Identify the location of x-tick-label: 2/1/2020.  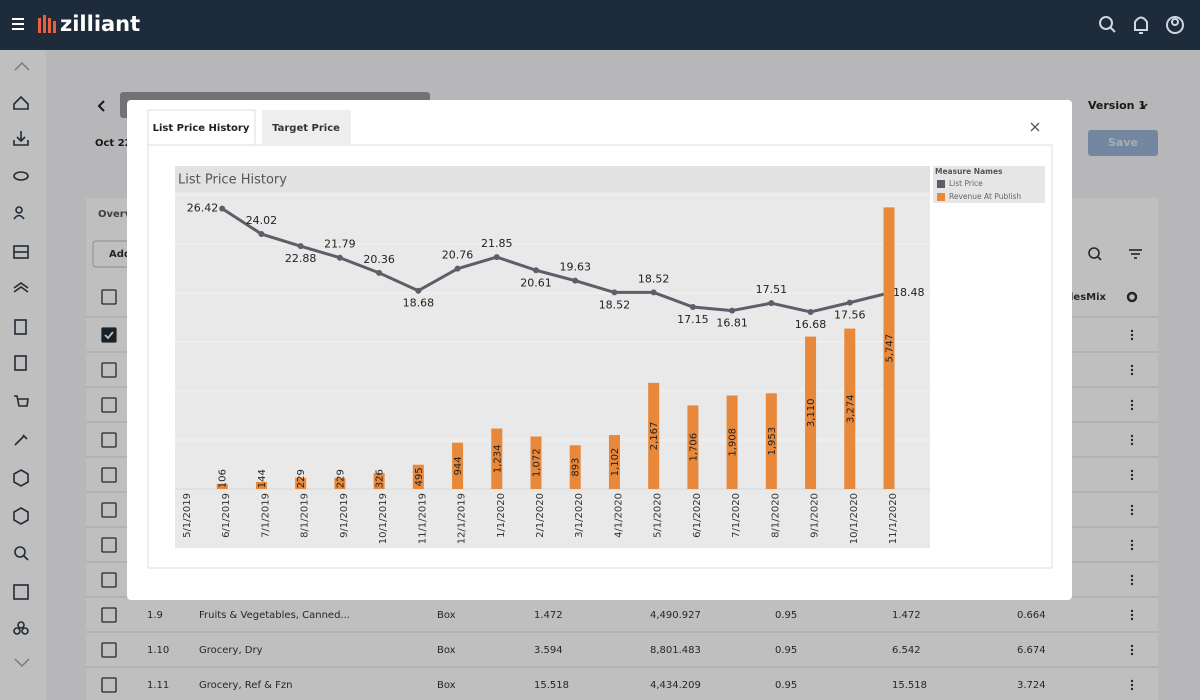
(540, 515).